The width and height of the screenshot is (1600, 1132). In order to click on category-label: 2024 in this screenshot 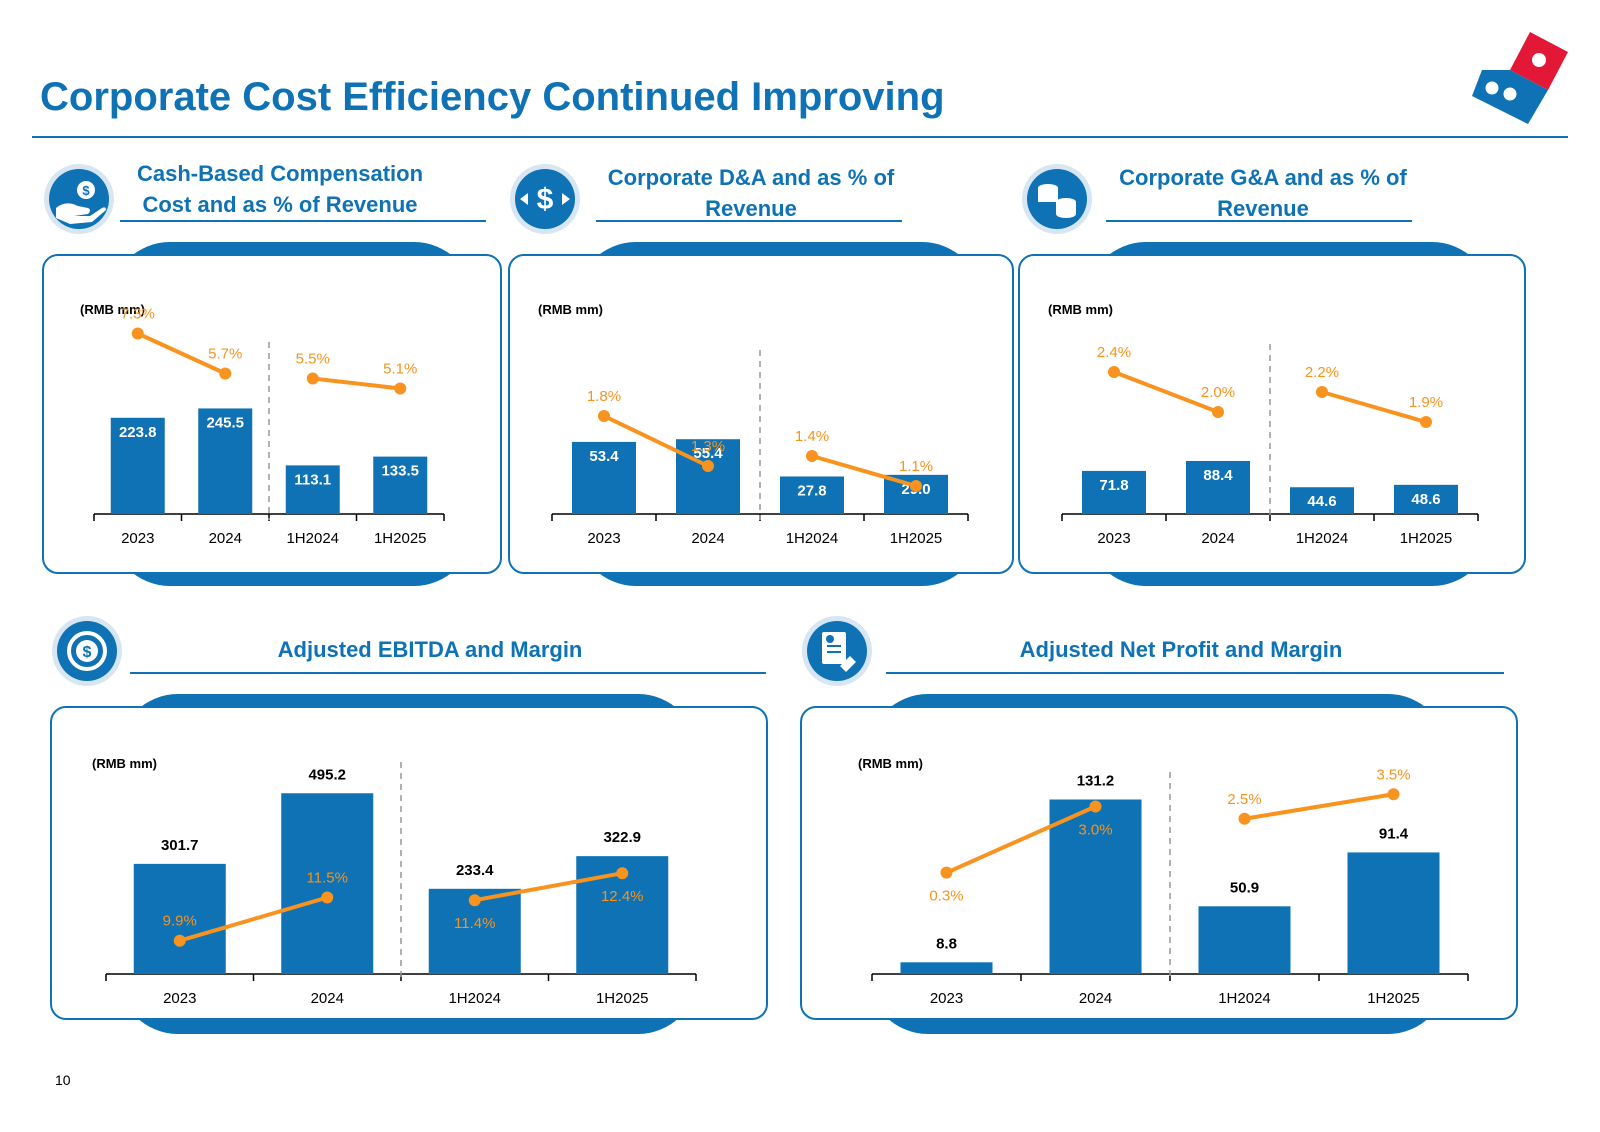, I will do `click(327, 998)`.